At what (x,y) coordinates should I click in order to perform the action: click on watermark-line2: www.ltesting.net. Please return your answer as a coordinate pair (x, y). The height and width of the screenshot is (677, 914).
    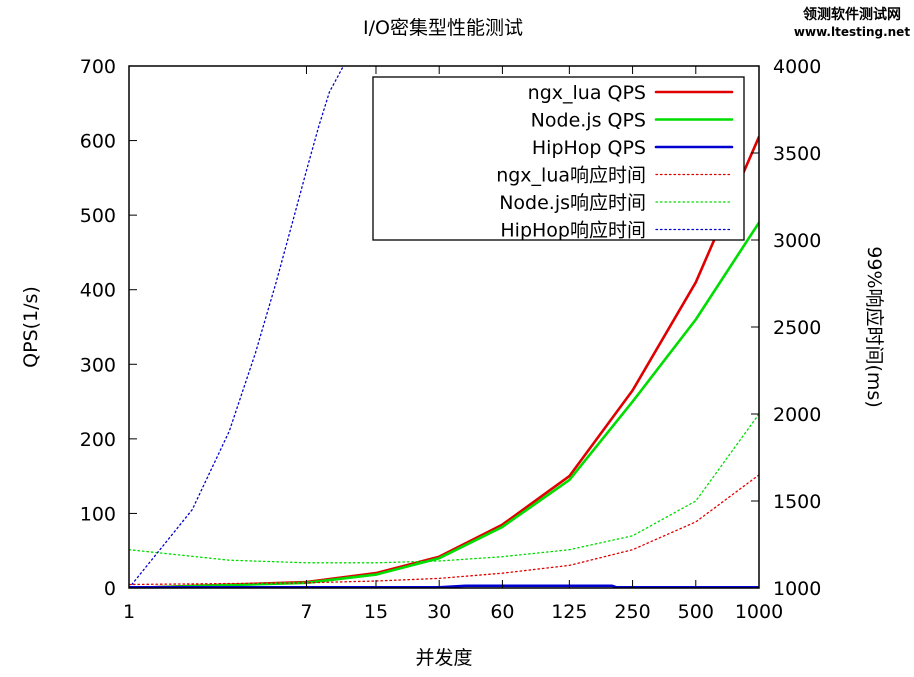
    Looking at the image, I should click on (852, 32).